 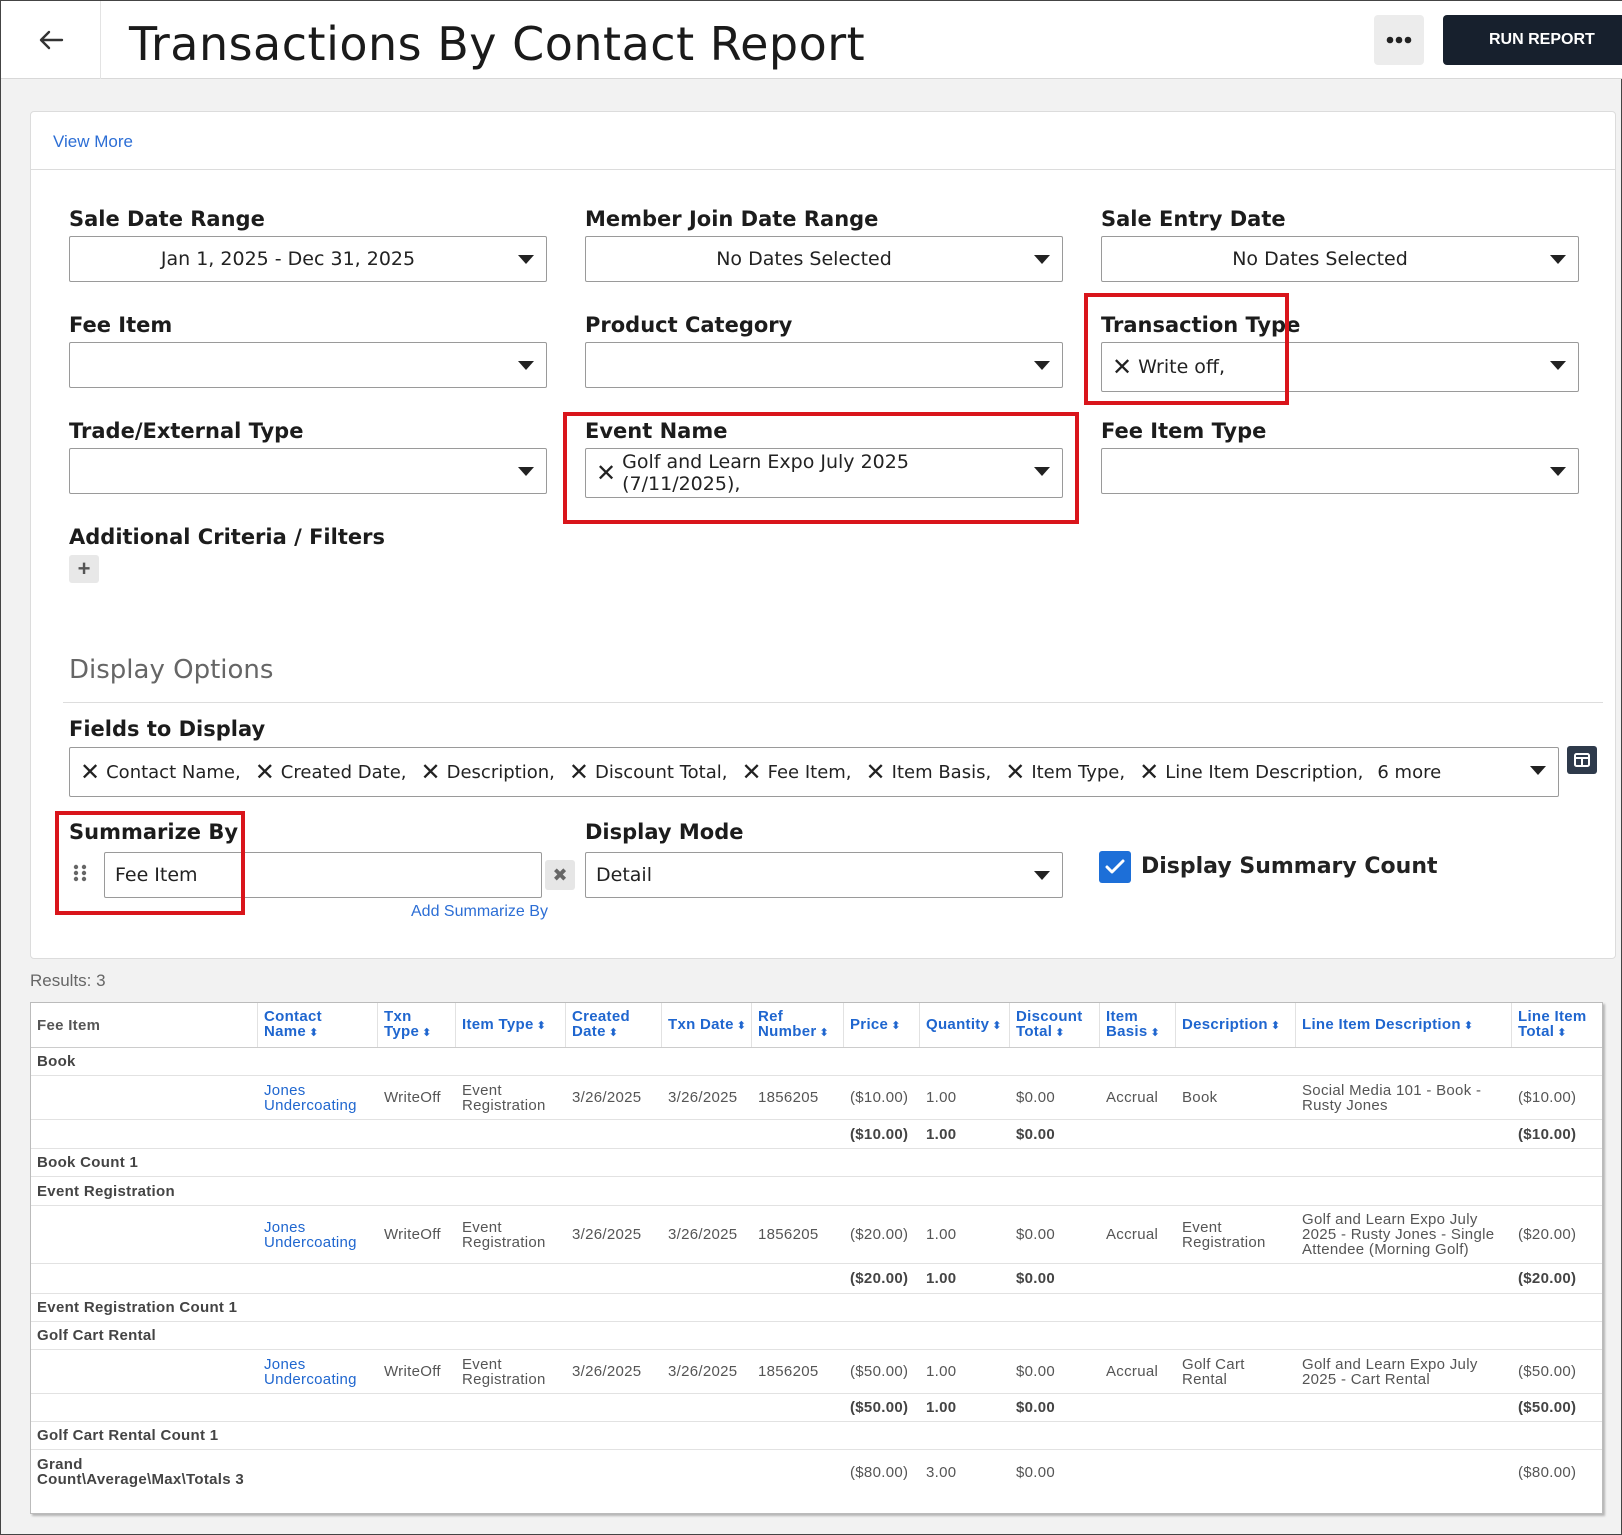 What do you see at coordinates (80, 875) in the screenshot?
I see `drag-handle-icon` at bounding box center [80, 875].